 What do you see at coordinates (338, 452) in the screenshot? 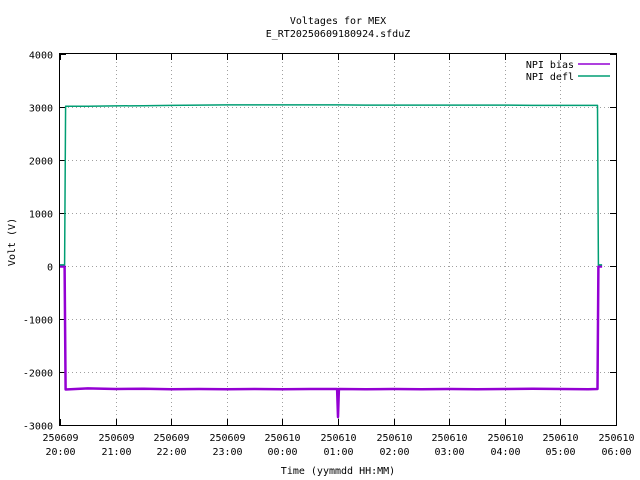
I see `x-tick-label-time: 01:00` at bounding box center [338, 452].